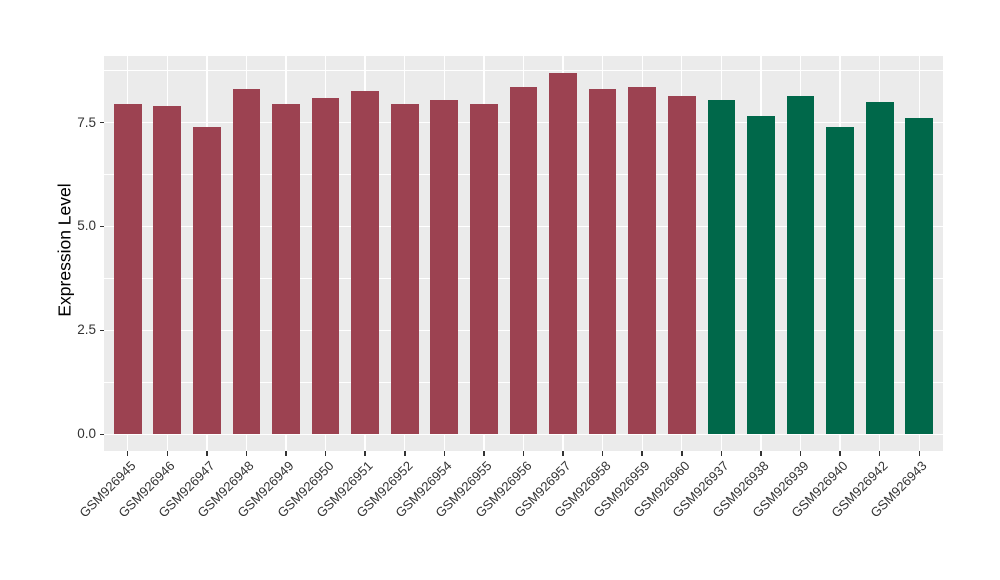  What do you see at coordinates (523, 261) in the screenshot?
I see `bar-GSM926956` at bounding box center [523, 261].